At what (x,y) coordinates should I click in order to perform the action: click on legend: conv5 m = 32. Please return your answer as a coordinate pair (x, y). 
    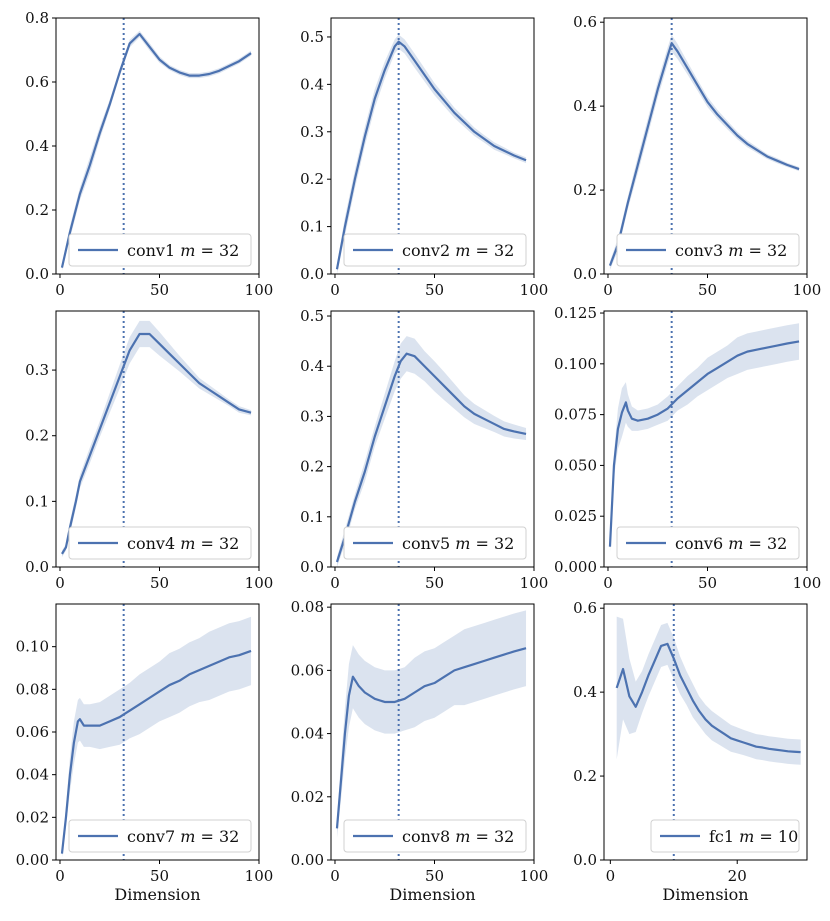
    Looking at the image, I should click on (435, 543).